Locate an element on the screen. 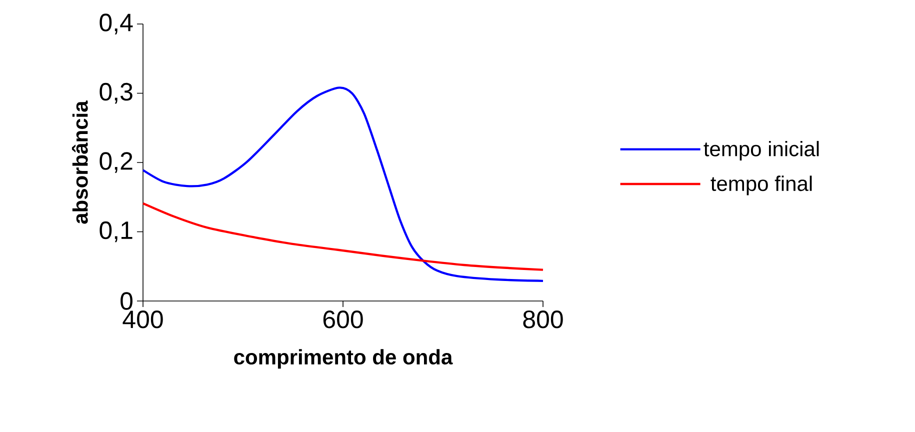  legend-label: tempo inicial is located at coordinates (761, 150).